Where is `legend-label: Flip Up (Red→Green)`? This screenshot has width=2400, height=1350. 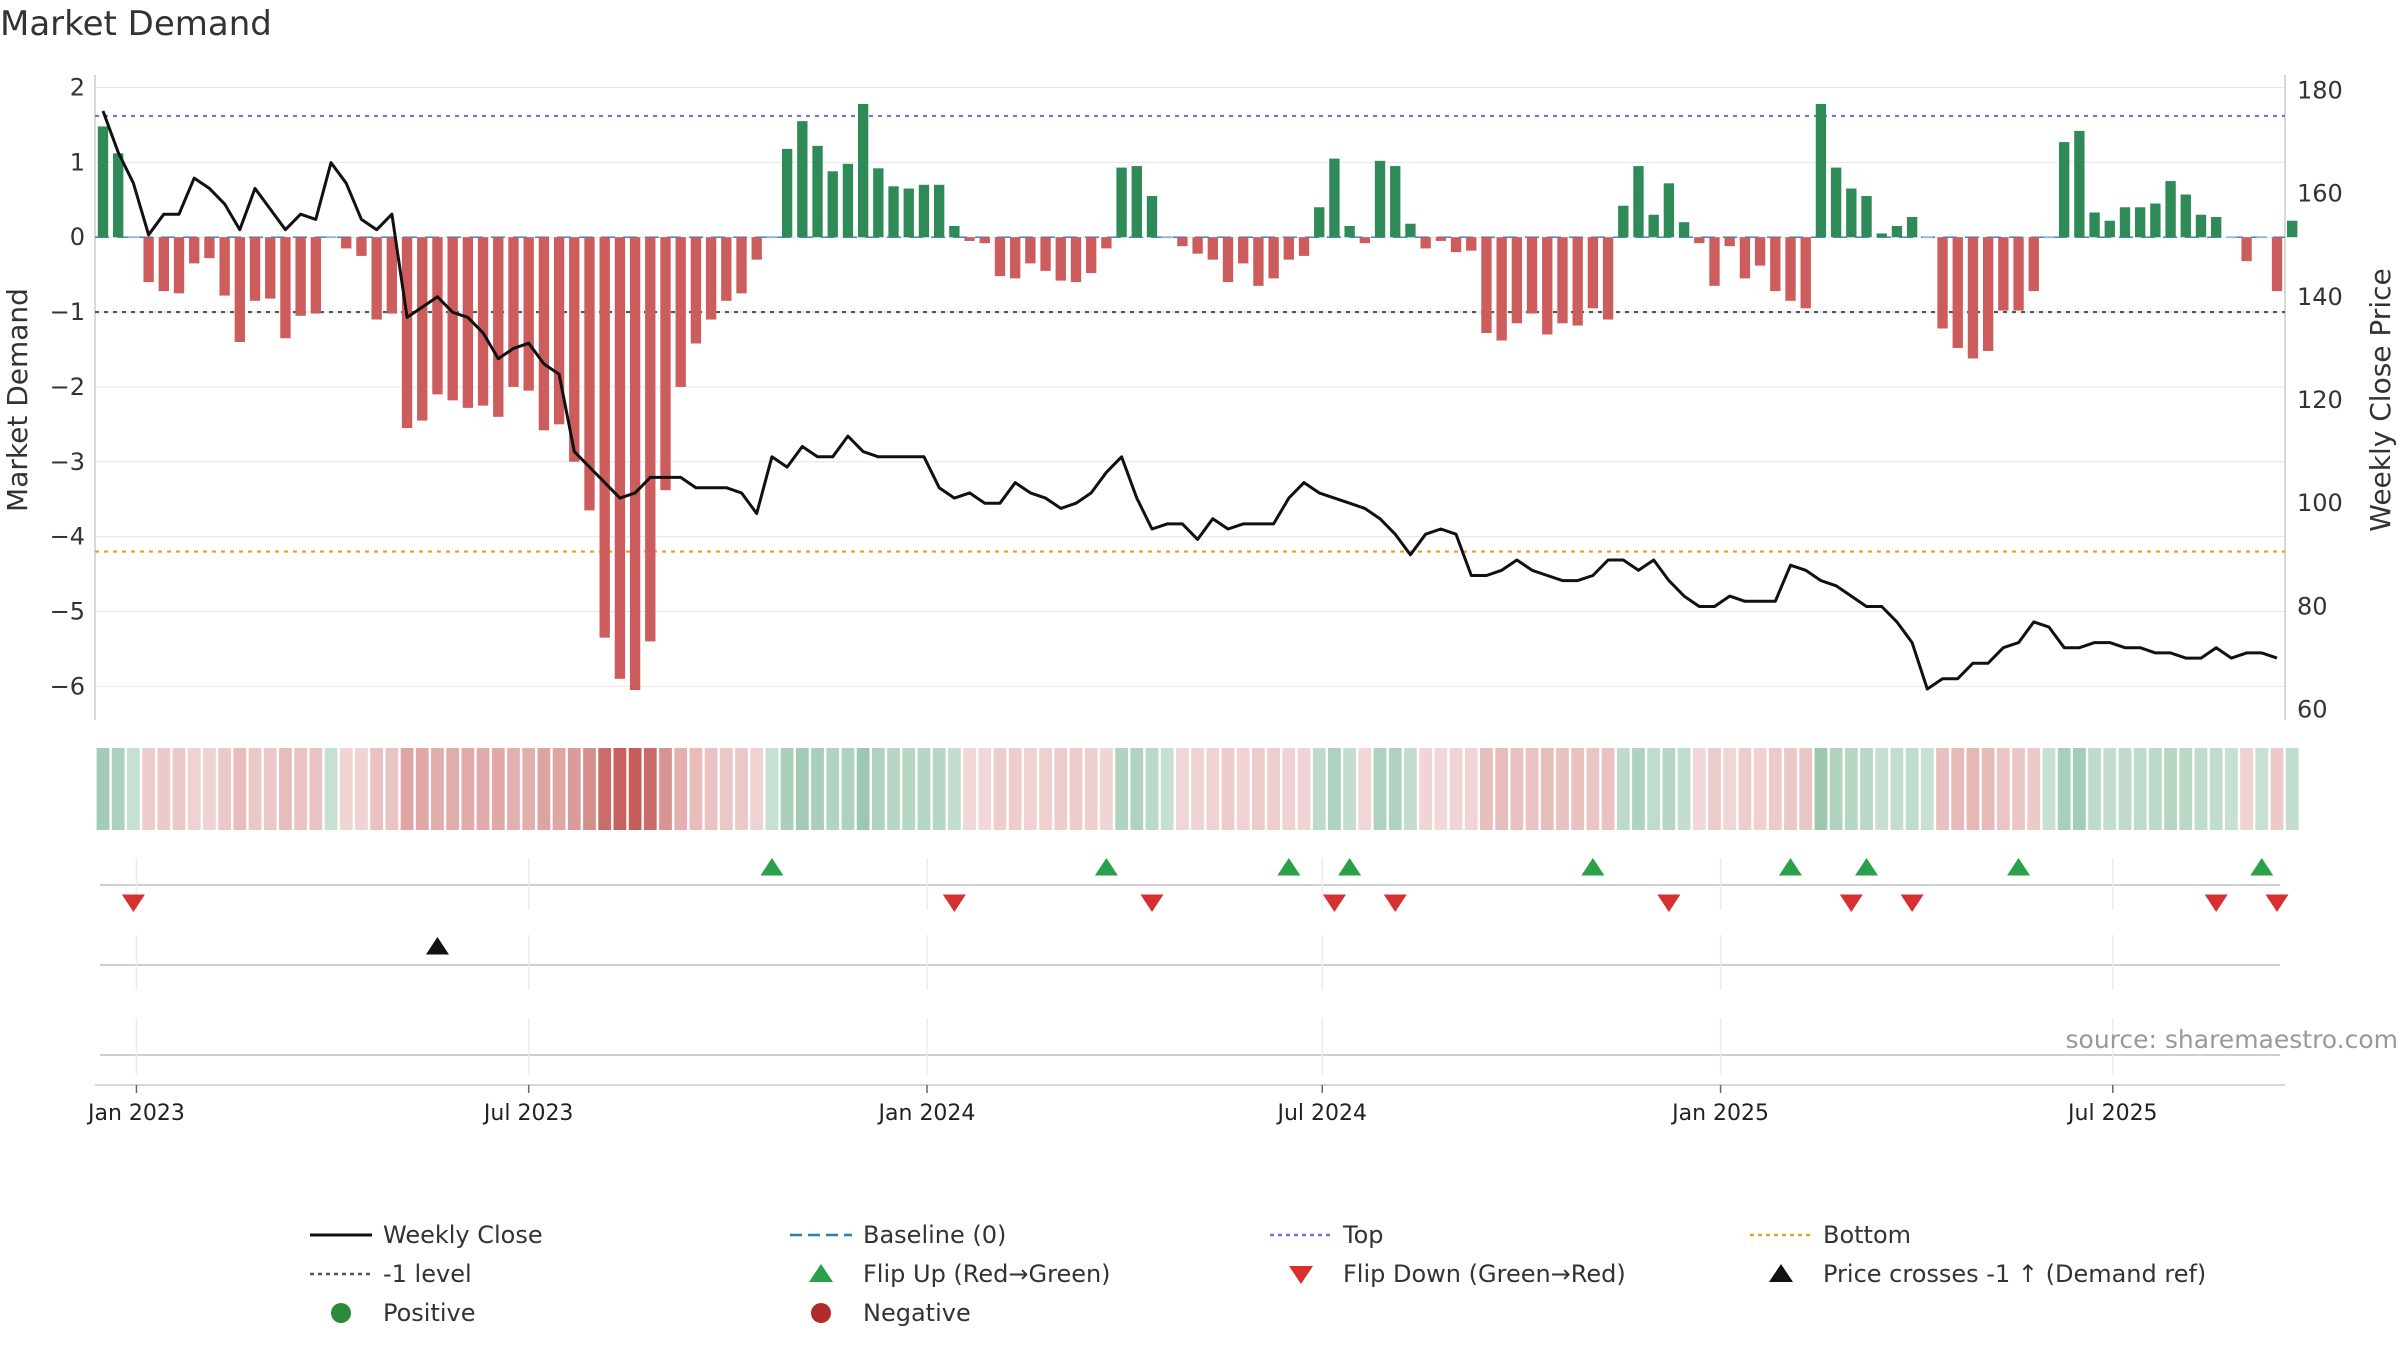
legend-label: Flip Up (Red→Green) is located at coordinates (987, 1274).